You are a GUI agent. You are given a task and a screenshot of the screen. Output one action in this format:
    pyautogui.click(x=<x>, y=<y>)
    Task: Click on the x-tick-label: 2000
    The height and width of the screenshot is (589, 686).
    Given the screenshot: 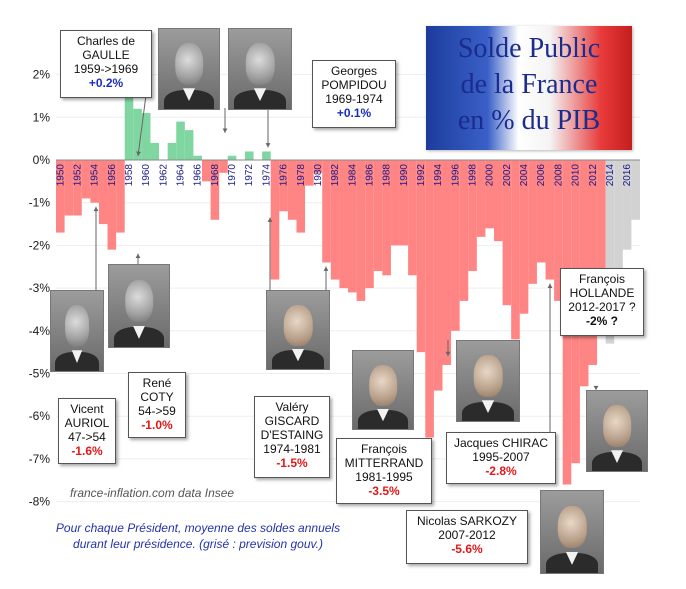 What is the action you would take?
    pyautogui.click(x=490, y=175)
    